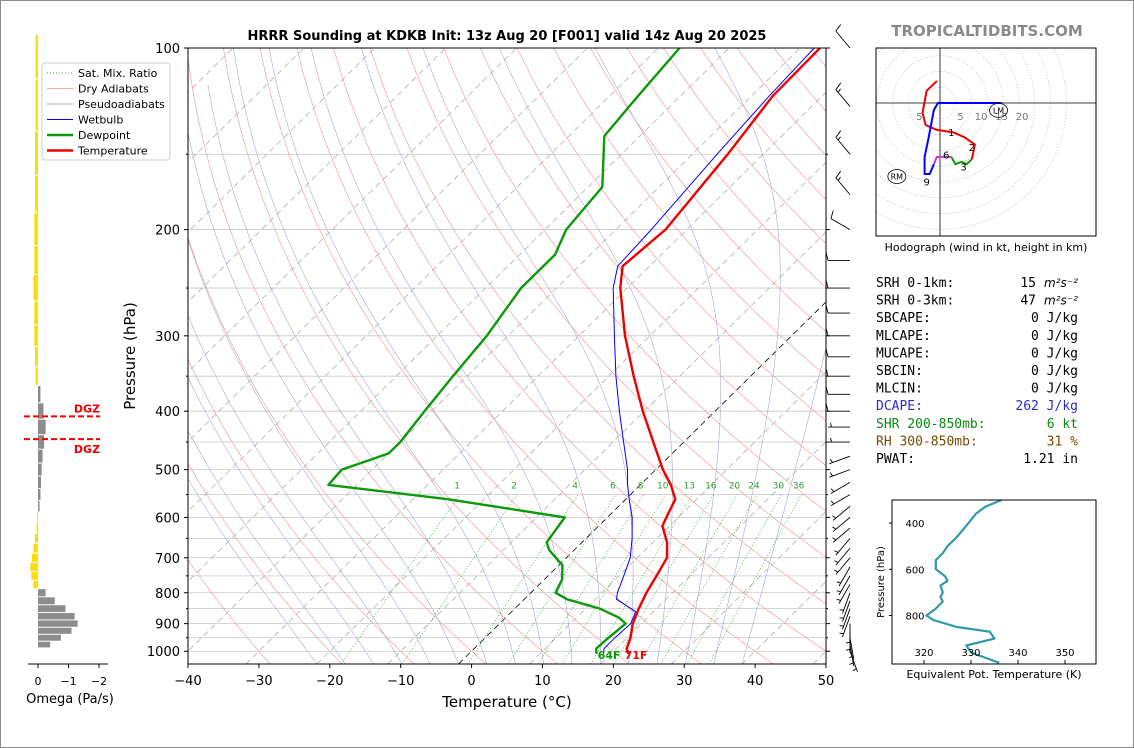 The image size is (1134, 748). What do you see at coordinates (1064, 653) in the screenshot?
I see `theta-e-x-tick-label: 350` at bounding box center [1064, 653].